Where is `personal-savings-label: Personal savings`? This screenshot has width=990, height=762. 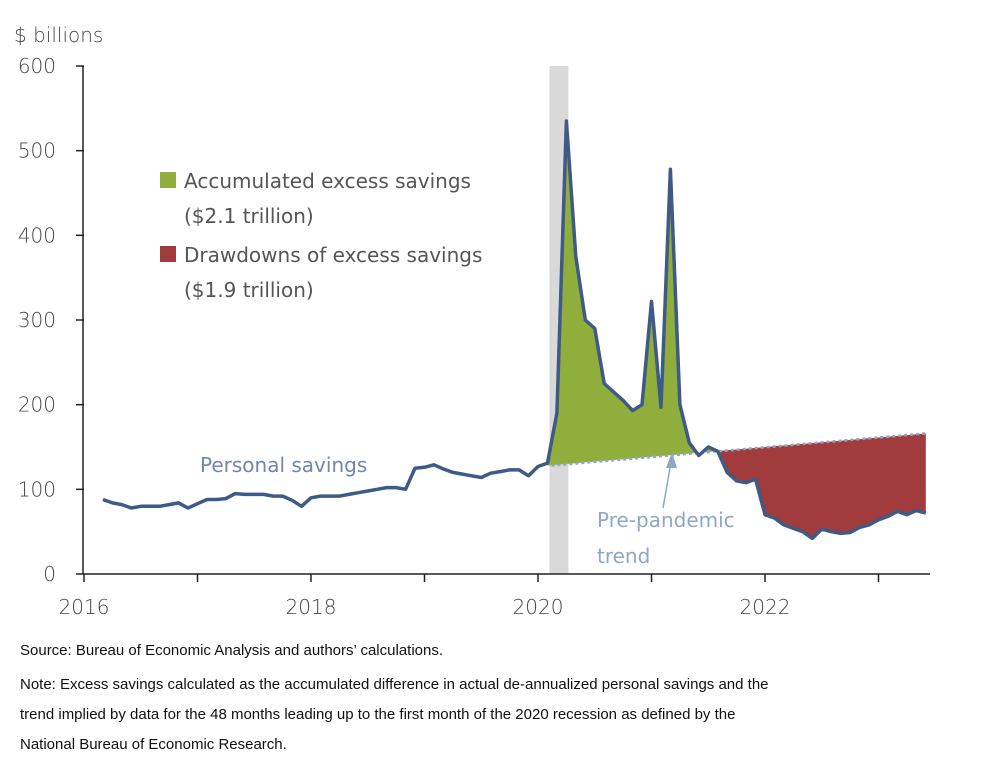
personal-savings-label: Personal savings is located at coordinates (283, 465).